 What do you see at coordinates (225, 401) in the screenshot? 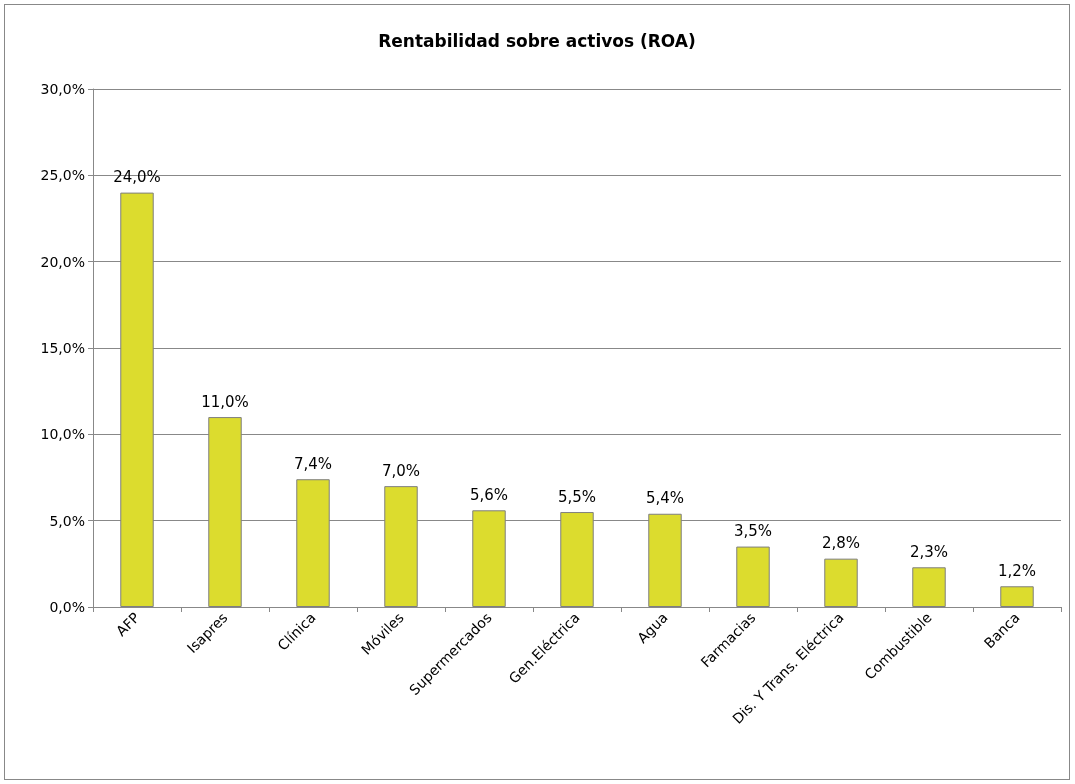
I see `data-label: 11,0%` at bounding box center [225, 401].